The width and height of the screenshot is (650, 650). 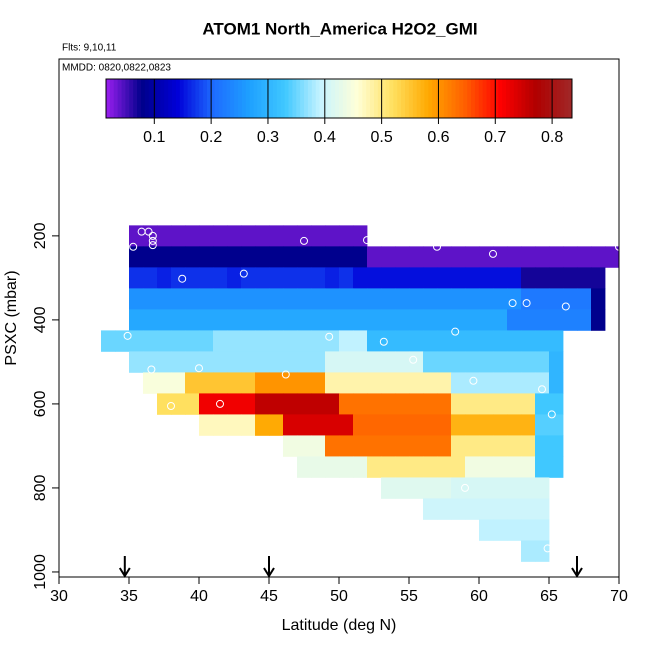 What do you see at coordinates (59, 596) in the screenshot?
I see `x-tick-label: 30` at bounding box center [59, 596].